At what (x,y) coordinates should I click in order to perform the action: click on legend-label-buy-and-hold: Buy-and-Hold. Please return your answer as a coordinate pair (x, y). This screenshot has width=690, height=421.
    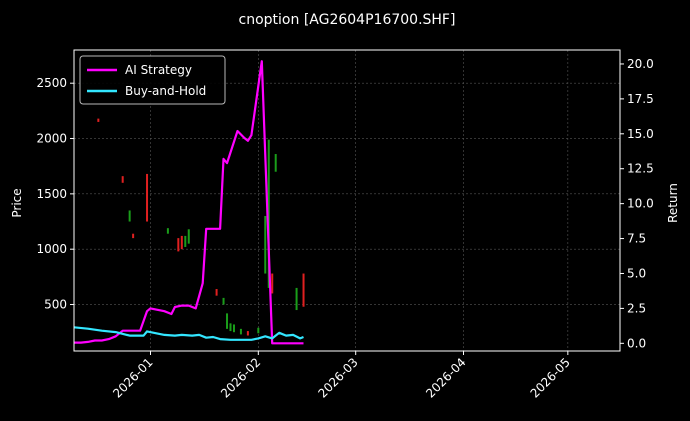
    Looking at the image, I should click on (165, 91).